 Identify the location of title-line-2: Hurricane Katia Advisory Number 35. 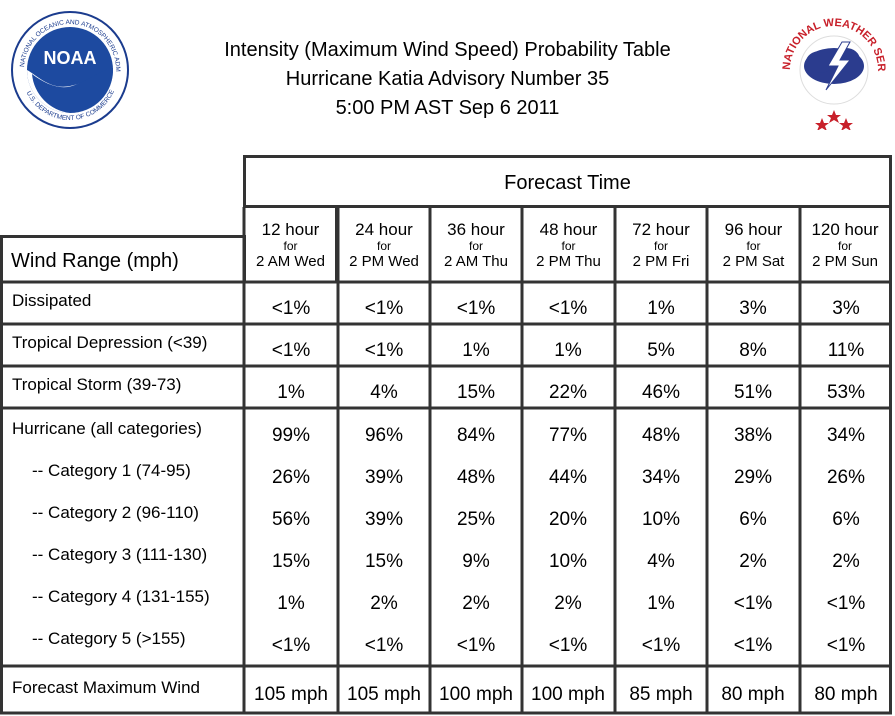
(447, 79).